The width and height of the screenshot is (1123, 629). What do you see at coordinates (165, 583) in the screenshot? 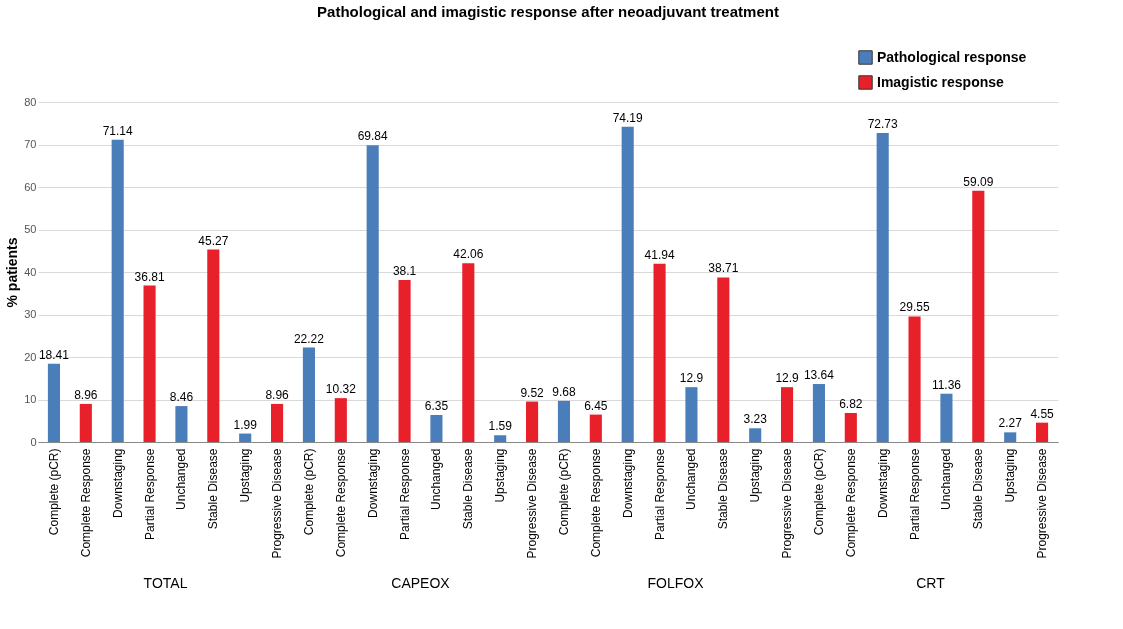
I see `text: TOTAL` at bounding box center [165, 583].